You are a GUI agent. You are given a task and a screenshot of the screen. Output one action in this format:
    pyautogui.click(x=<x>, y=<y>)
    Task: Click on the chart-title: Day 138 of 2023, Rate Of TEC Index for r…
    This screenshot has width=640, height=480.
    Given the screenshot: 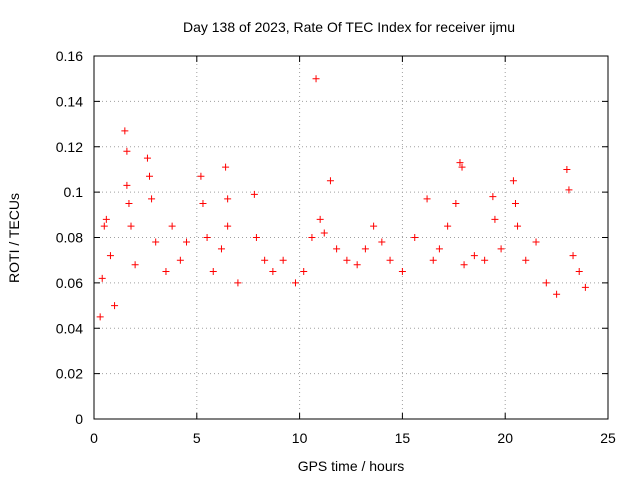 What is the action you would take?
    pyautogui.click(x=349, y=27)
    